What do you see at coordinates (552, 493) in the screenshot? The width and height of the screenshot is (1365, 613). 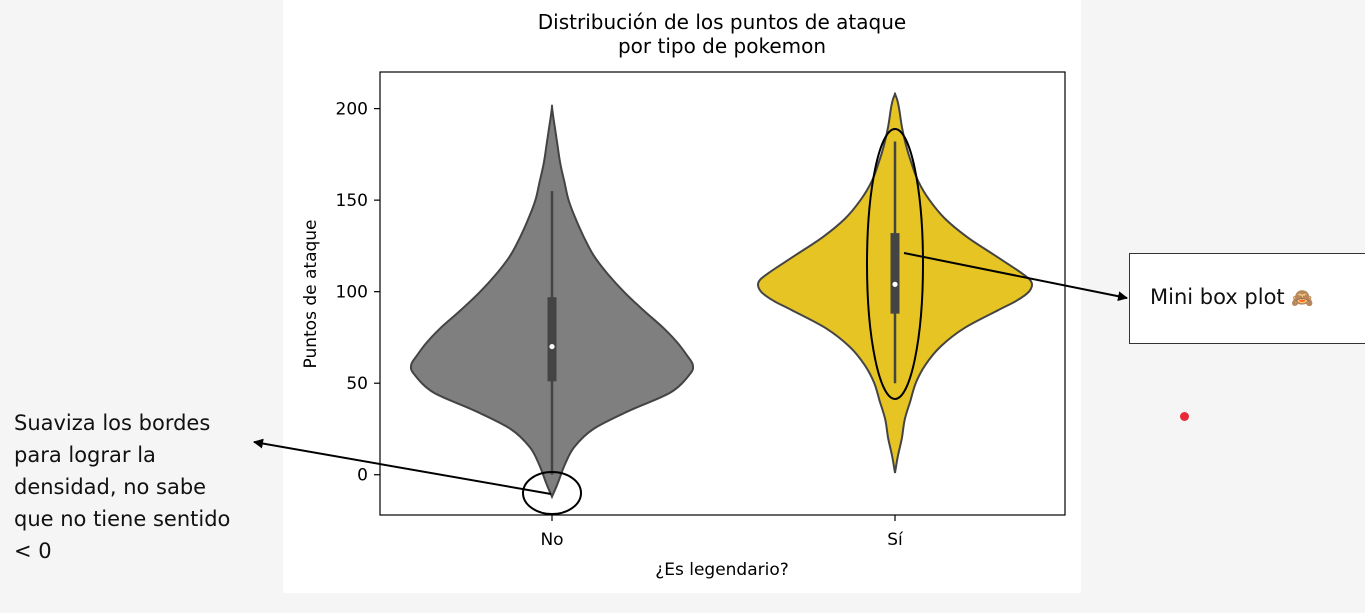 I see `outlier-circle` at bounding box center [552, 493].